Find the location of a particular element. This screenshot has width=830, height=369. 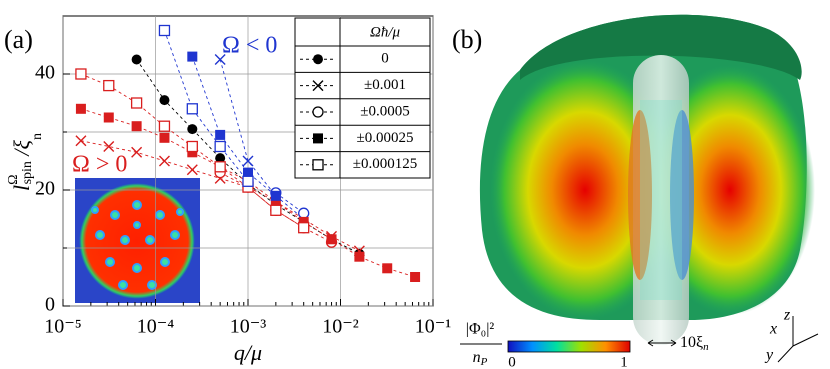

legend-label: ±0.000125 is located at coordinates (385, 164).